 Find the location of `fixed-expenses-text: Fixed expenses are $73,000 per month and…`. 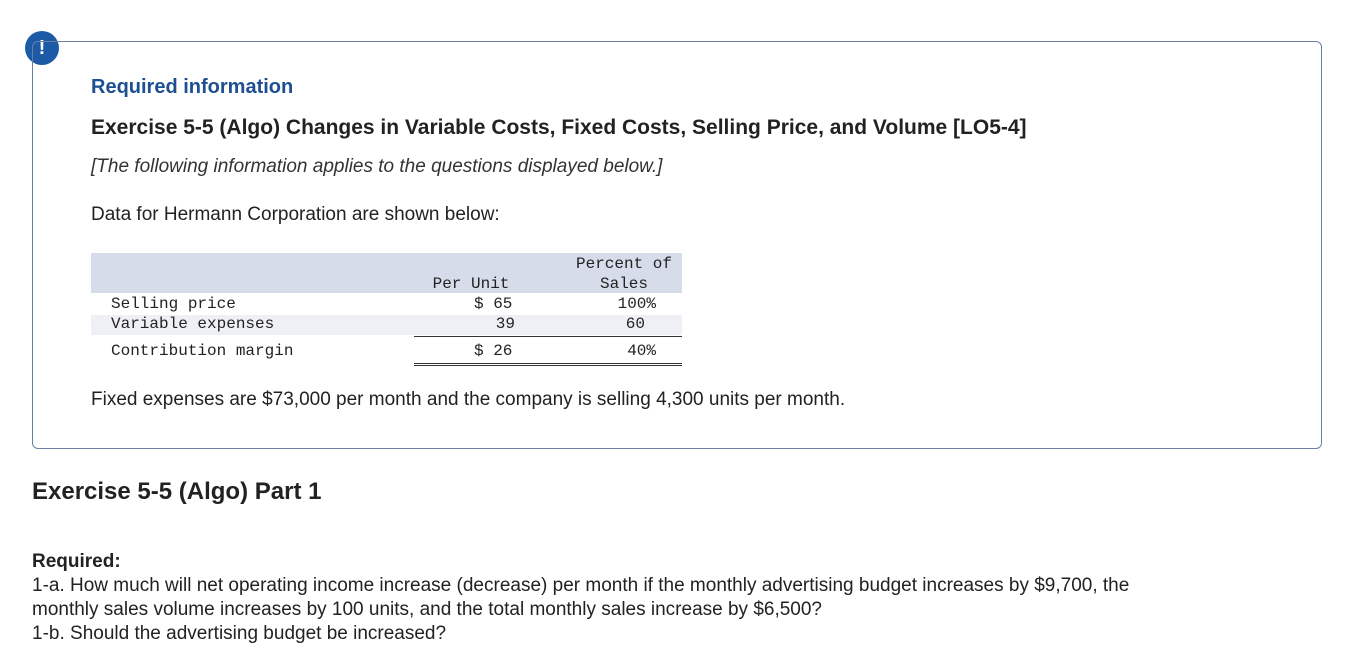

fixed-expenses-text: Fixed expenses are $73,000 per month and… is located at coordinates (468, 399).